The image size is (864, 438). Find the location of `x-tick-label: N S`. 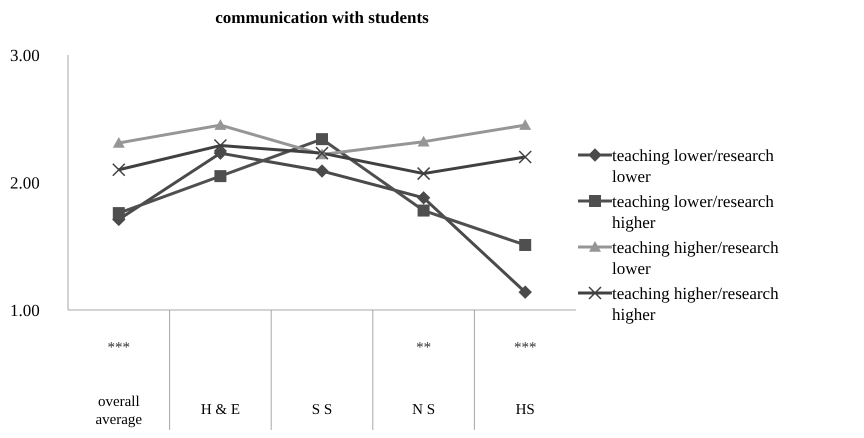

x-tick-label: N S is located at coordinates (424, 410).